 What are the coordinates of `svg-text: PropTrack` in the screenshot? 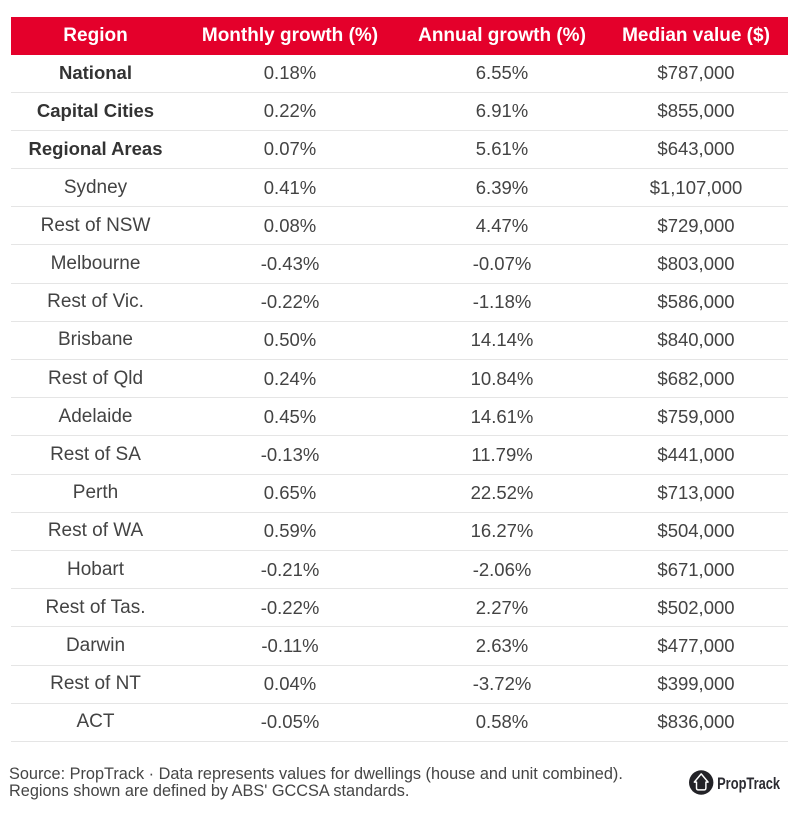 It's located at (748, 783).